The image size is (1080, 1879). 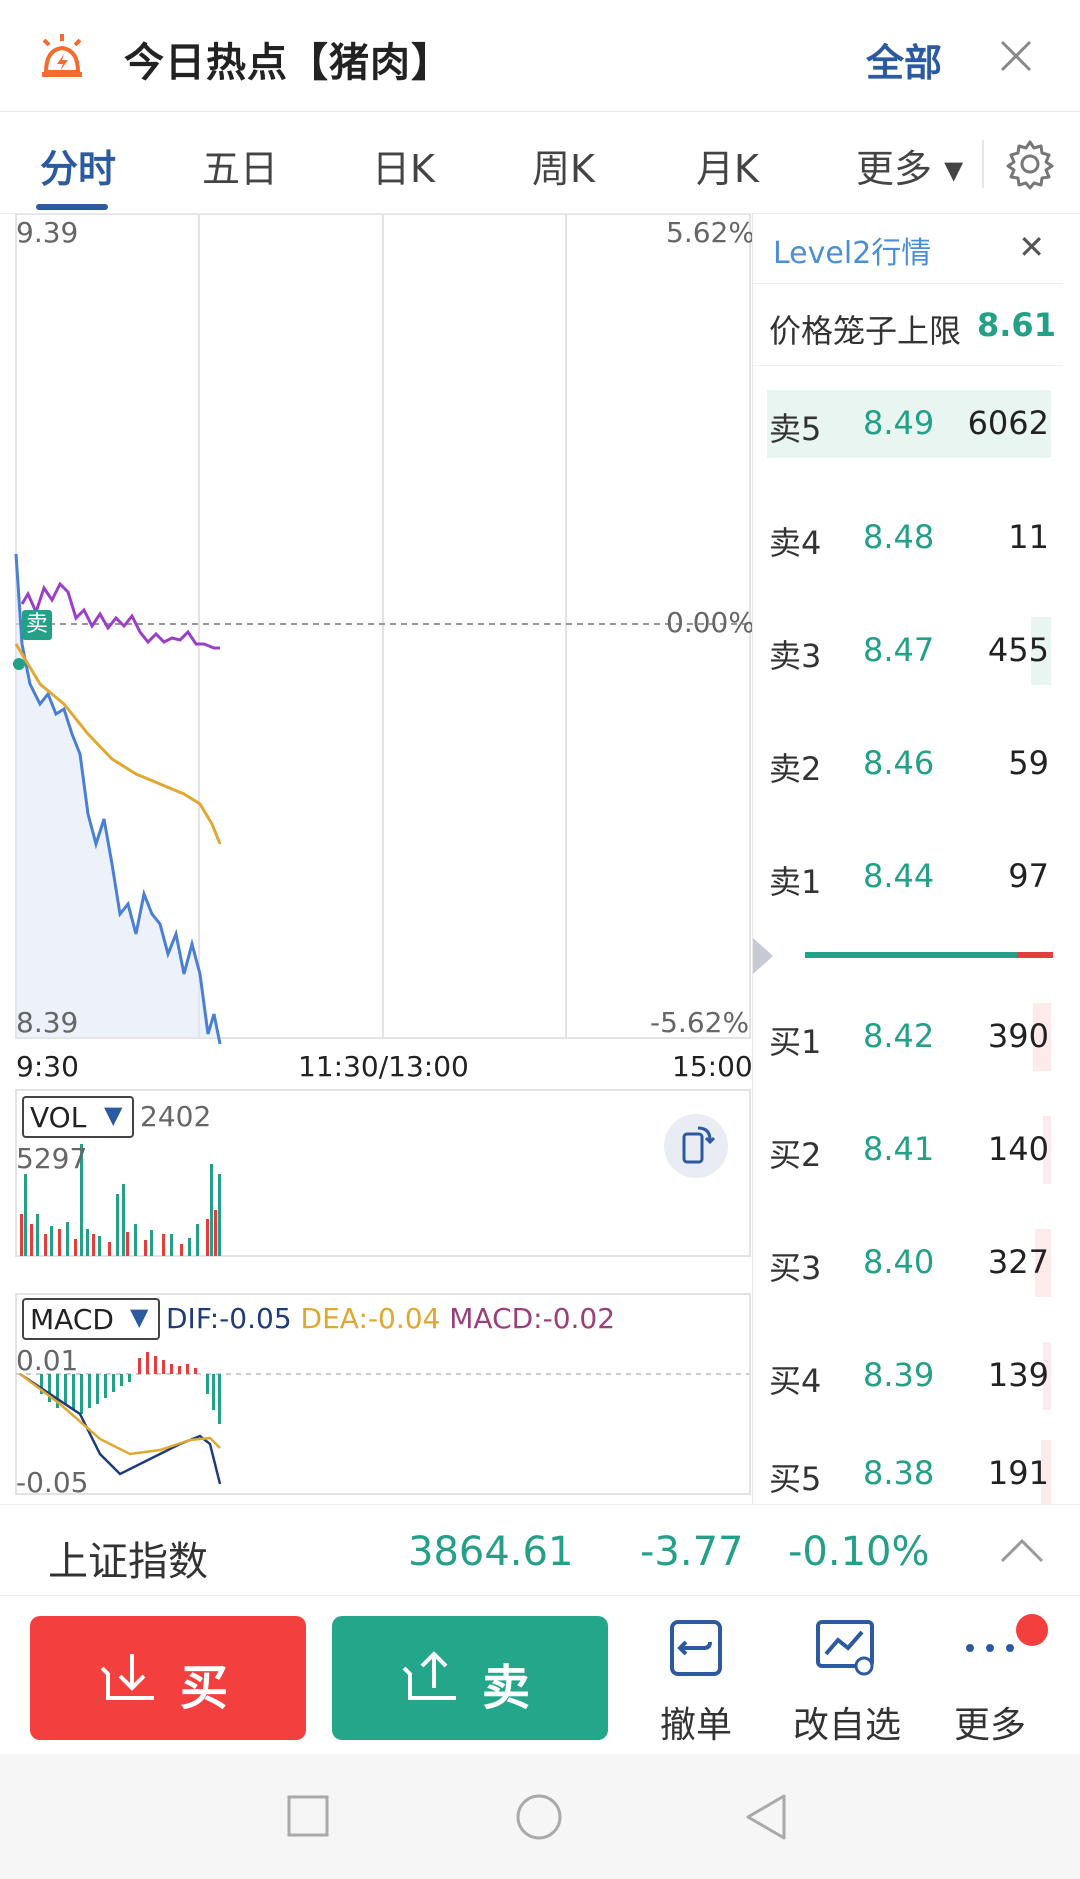 What do you see at coordinates (899, 1375) in the screenshot?
I see `bid-price: 8.39` at bounding box center [899, 1375].